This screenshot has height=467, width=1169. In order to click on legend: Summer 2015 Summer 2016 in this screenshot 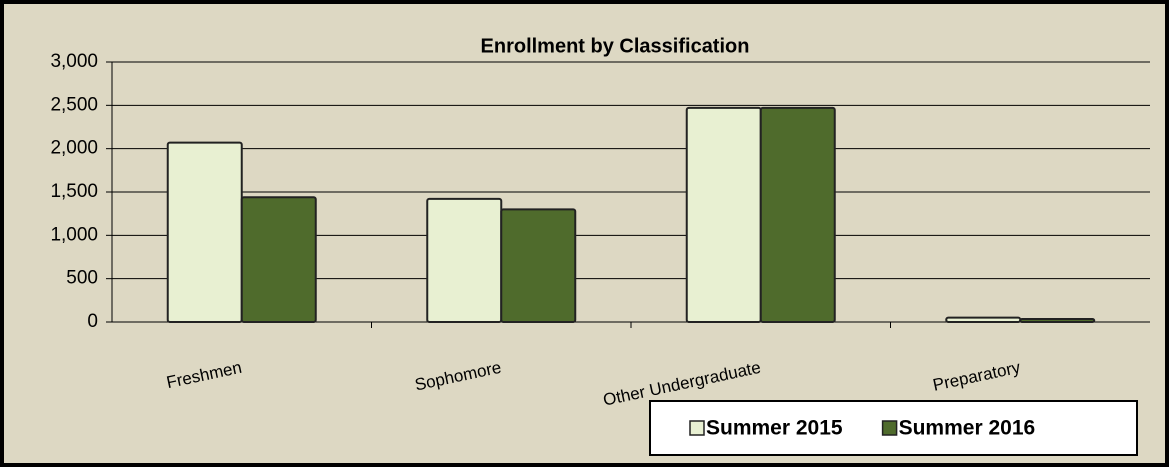, I will do `click(893, 428)`.